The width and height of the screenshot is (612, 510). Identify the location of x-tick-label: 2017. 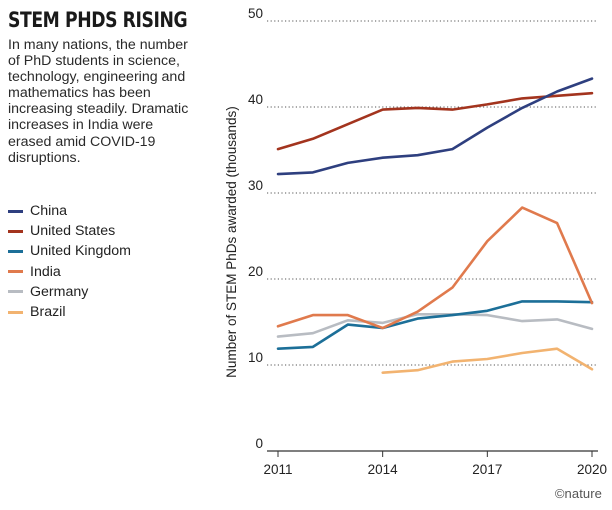
(487, 469).